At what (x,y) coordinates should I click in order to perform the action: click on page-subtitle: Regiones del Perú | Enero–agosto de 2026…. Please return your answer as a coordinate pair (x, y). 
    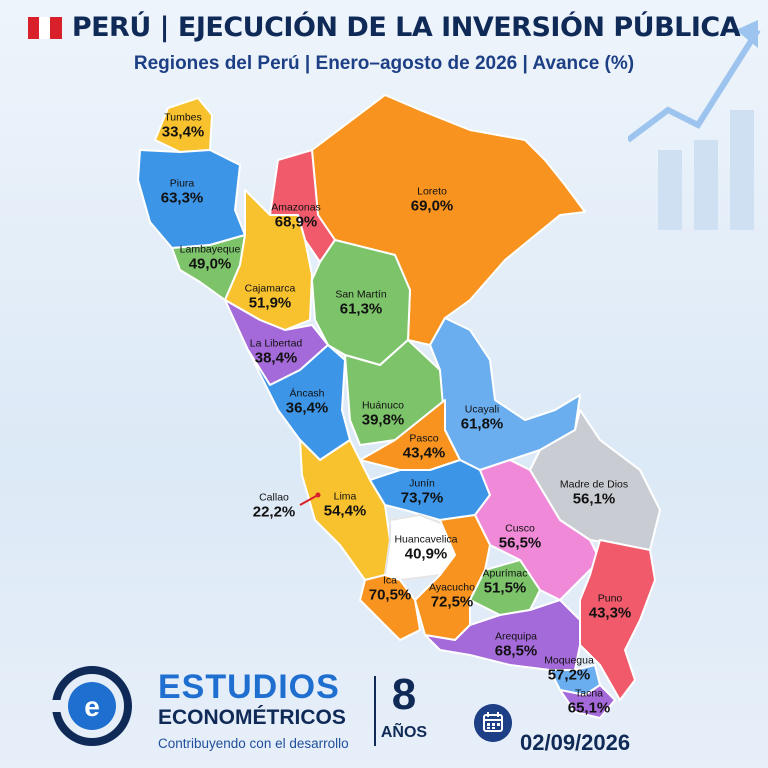
    Looking at the image, I should click on (384, 63).